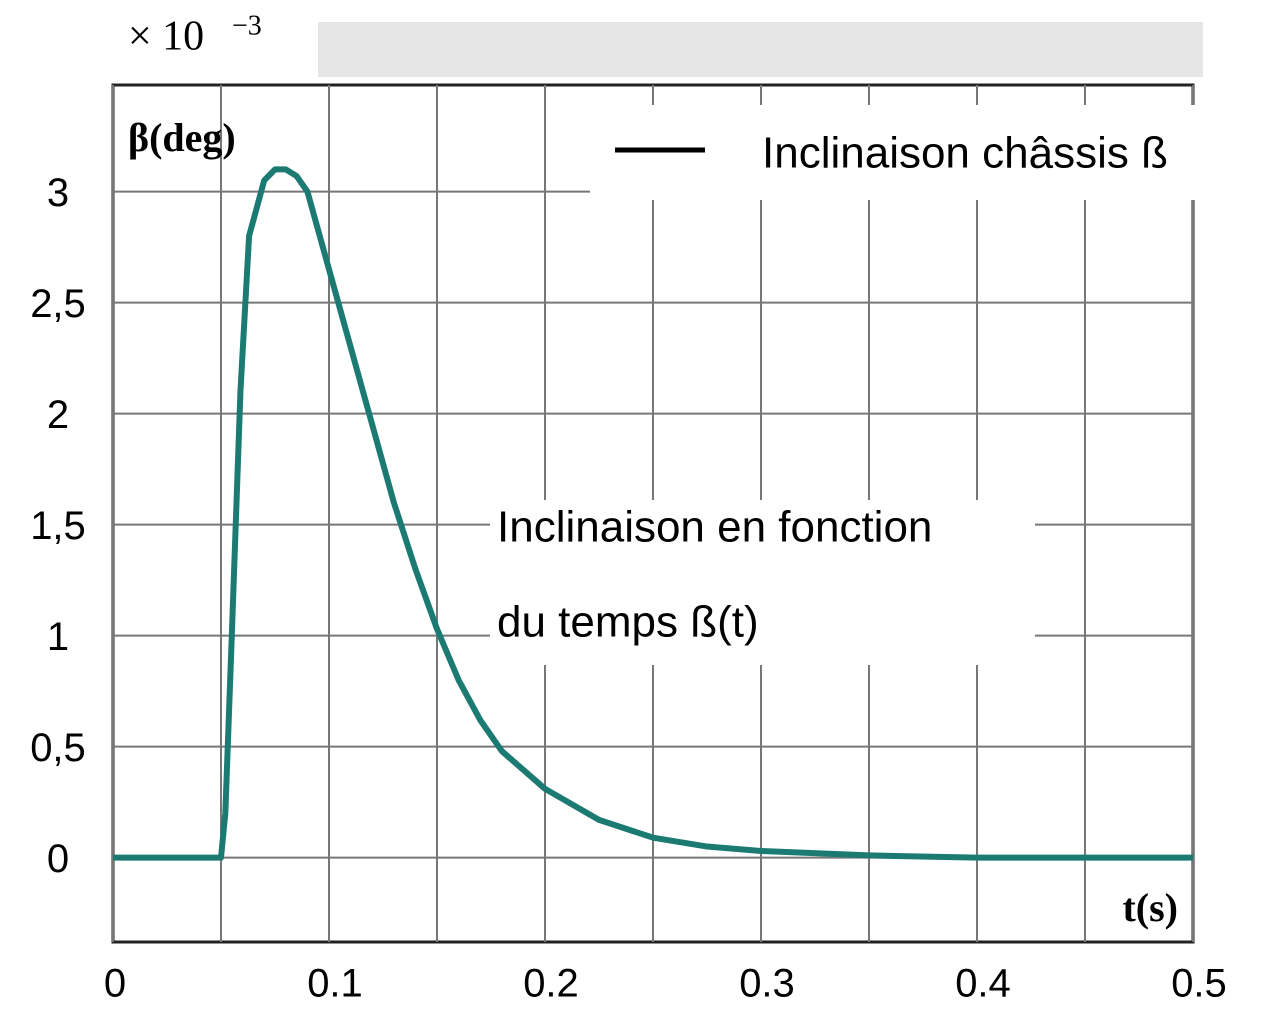 Image resolution: width=1269 pixels, height=1012 pixels. What do you see at coordinates (58, 415) in the screenshot?
I see `y-tick-label: 2` at bounding box center [58, 415].